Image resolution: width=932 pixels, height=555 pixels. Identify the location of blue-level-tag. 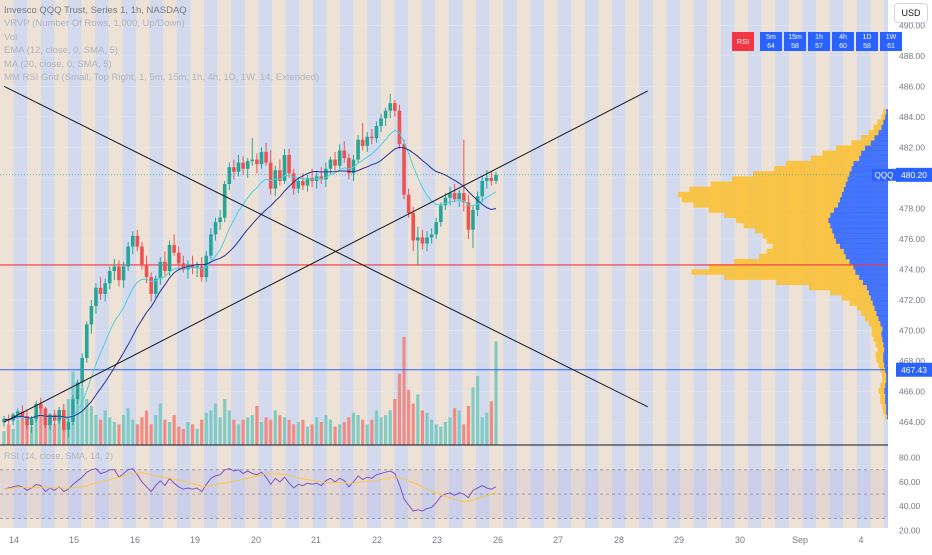
(914, 369).